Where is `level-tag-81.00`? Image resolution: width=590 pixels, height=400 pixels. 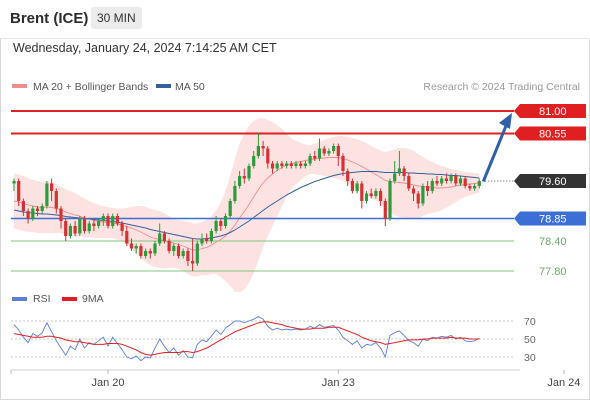
level-tag-81.00 is located at coordinates (550, 111).